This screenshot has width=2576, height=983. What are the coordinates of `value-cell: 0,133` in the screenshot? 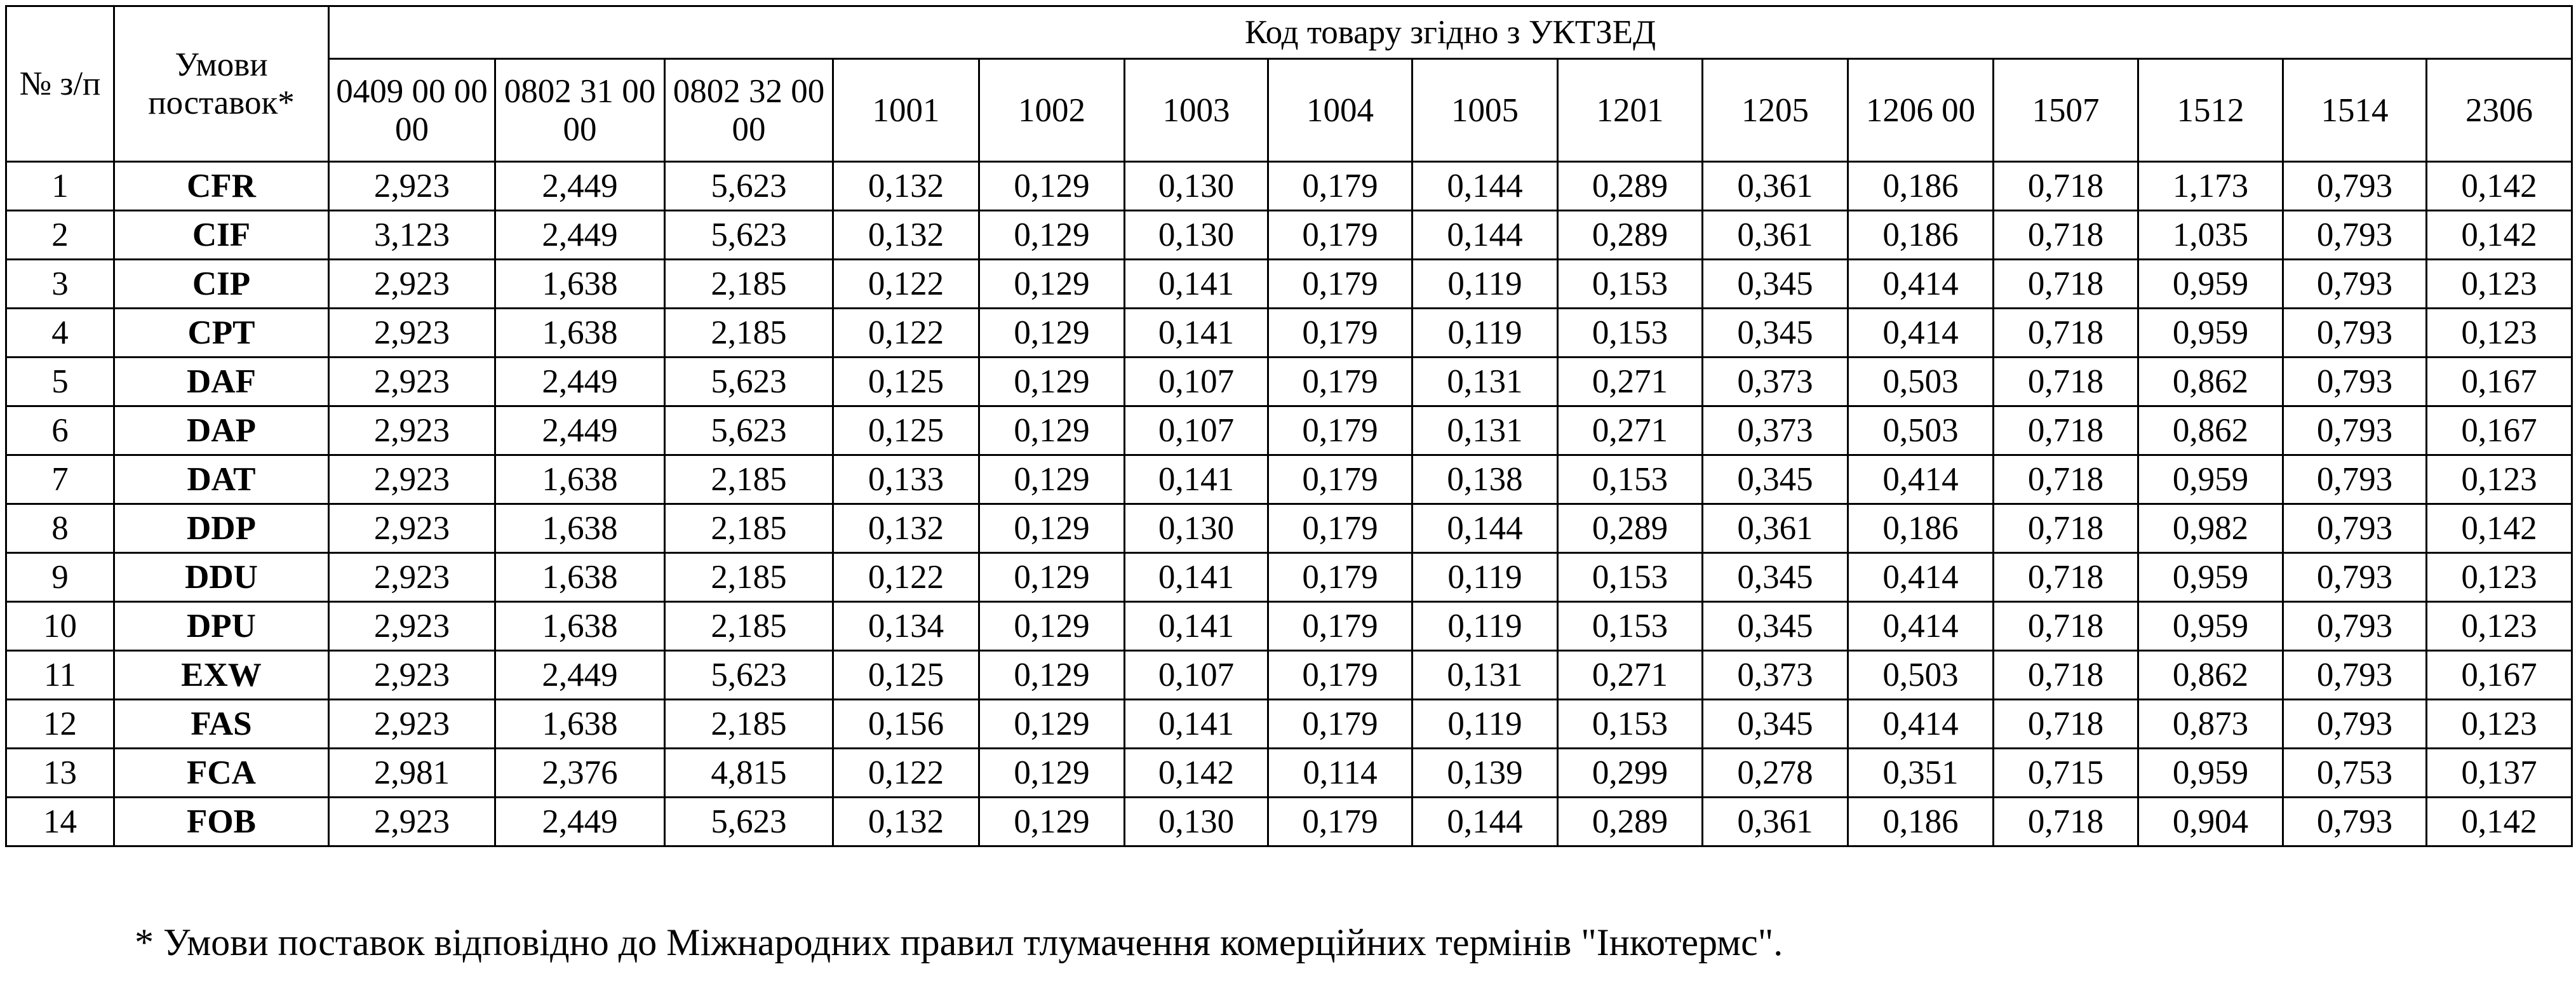 It's located at (906, 479).